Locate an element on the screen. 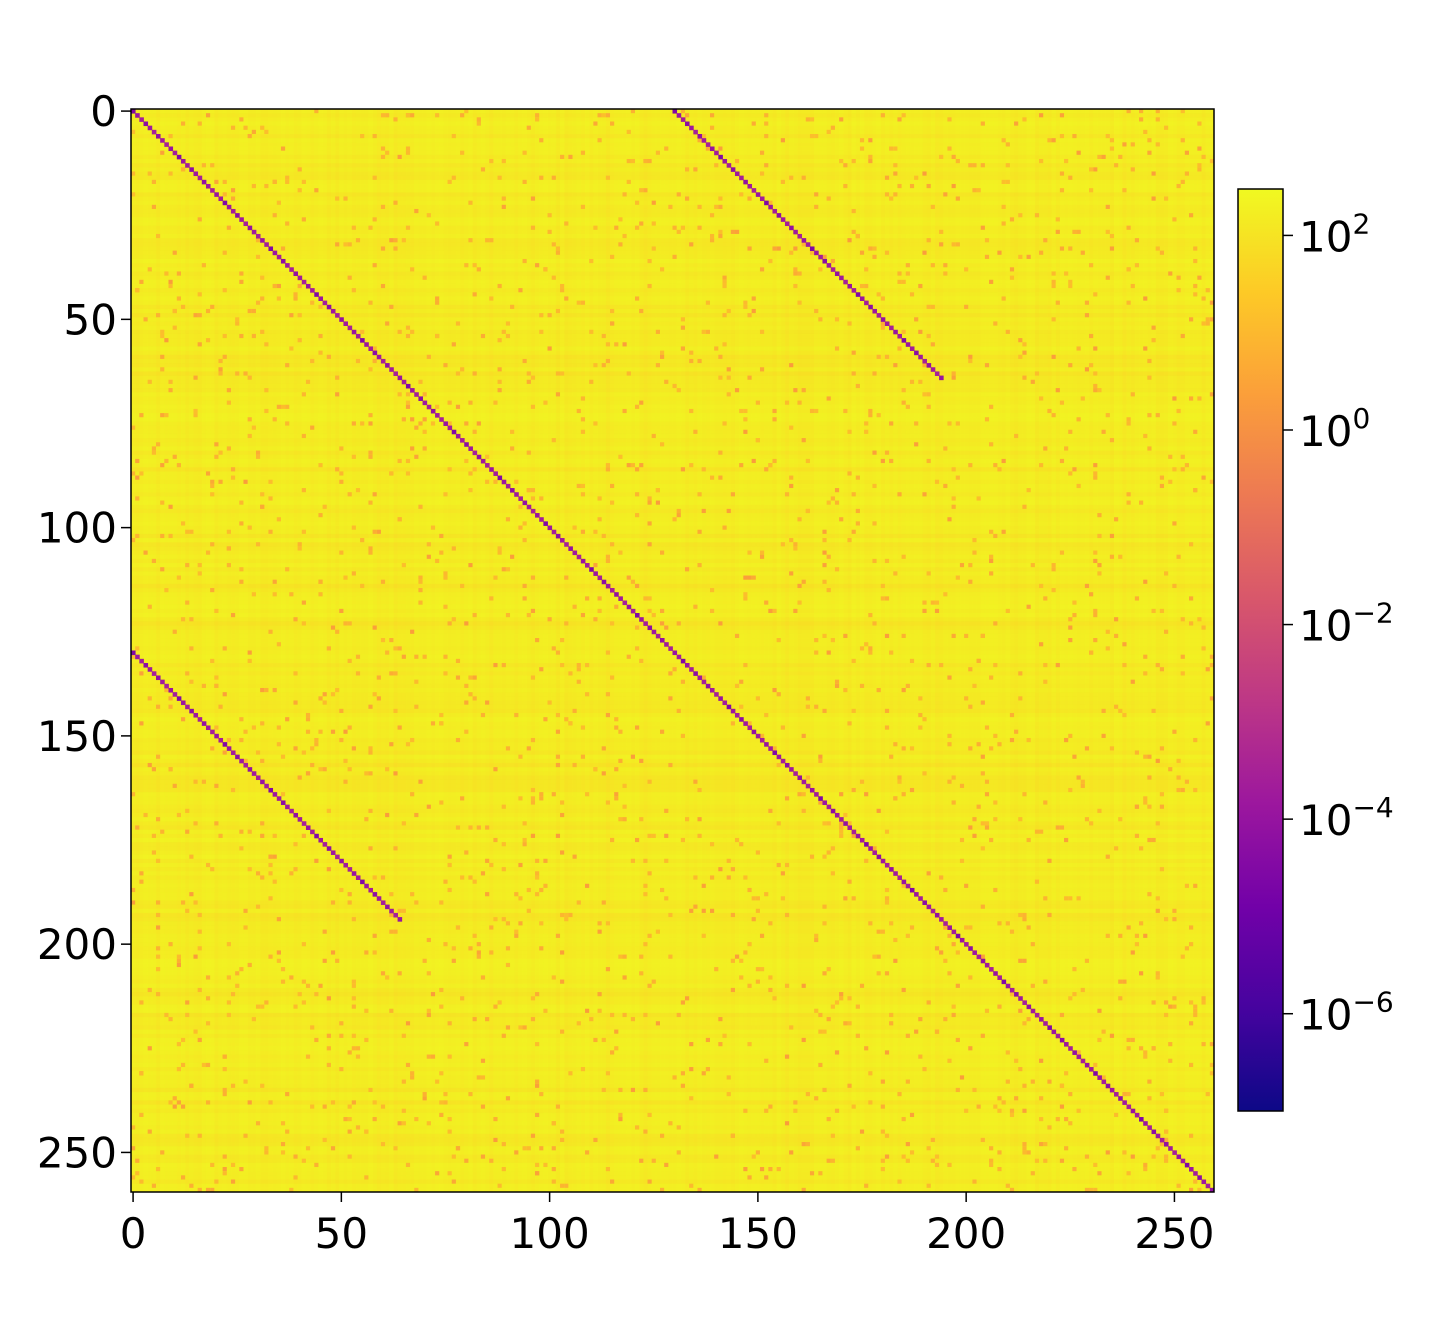  y-tick-label: 50 is located at coordinates (90, 319).